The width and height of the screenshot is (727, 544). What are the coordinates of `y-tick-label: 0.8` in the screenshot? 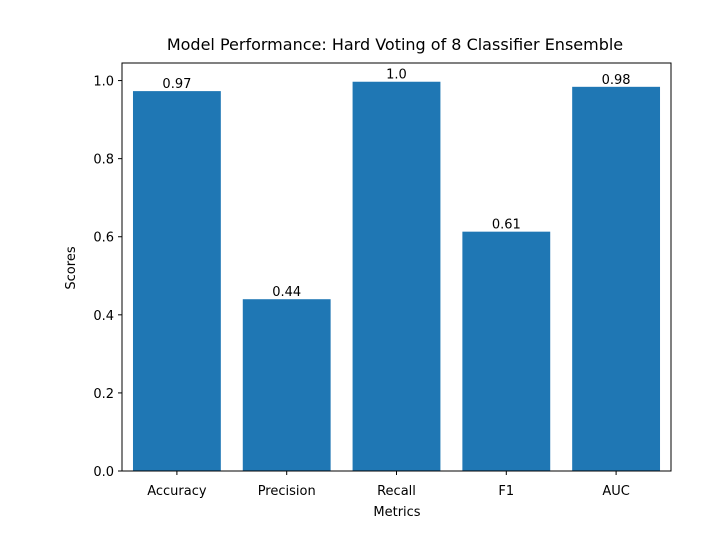 It's located at (103, 160).